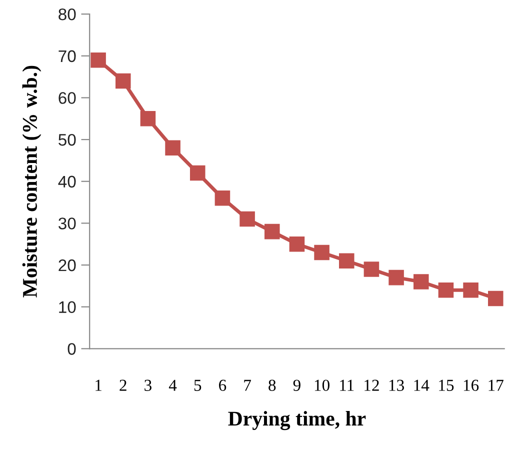 The width and height of the screenshot is (512, 454). What do you see at coordinates (322, 385) in the screenshot?
I see `x-tick-label: 10` at bounding box center [322, 385].